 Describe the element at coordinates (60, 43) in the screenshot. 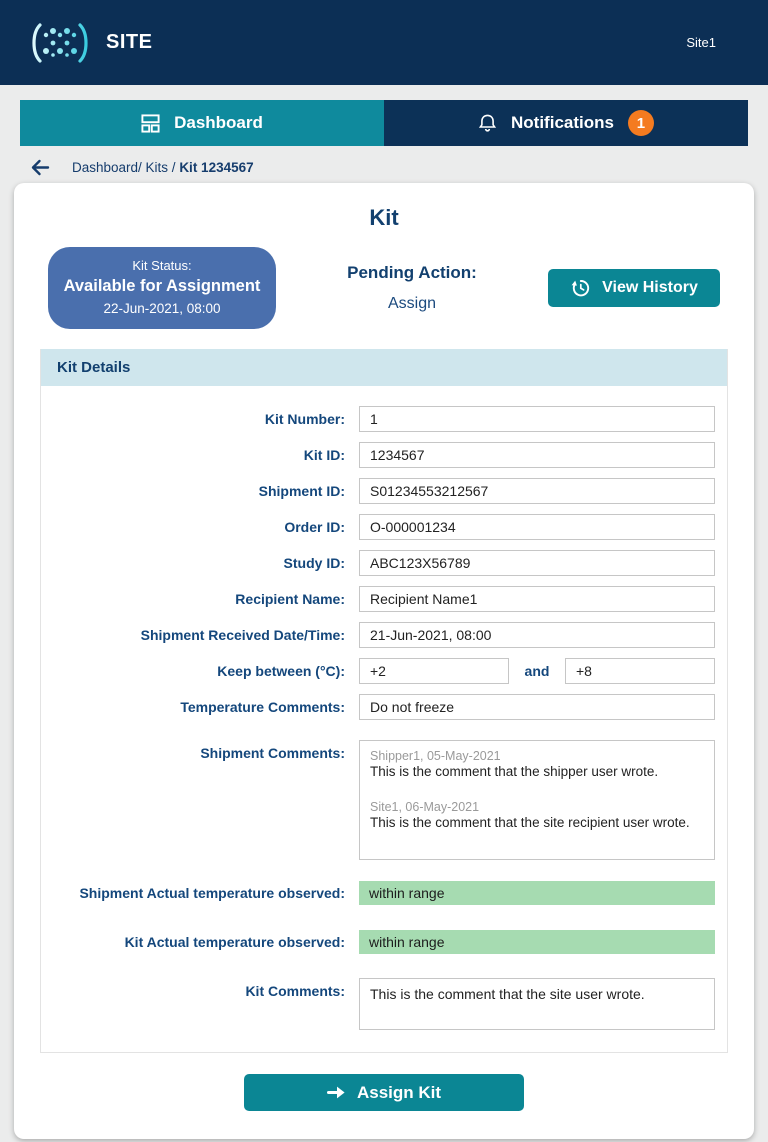

I see `logo-icon` at that location.